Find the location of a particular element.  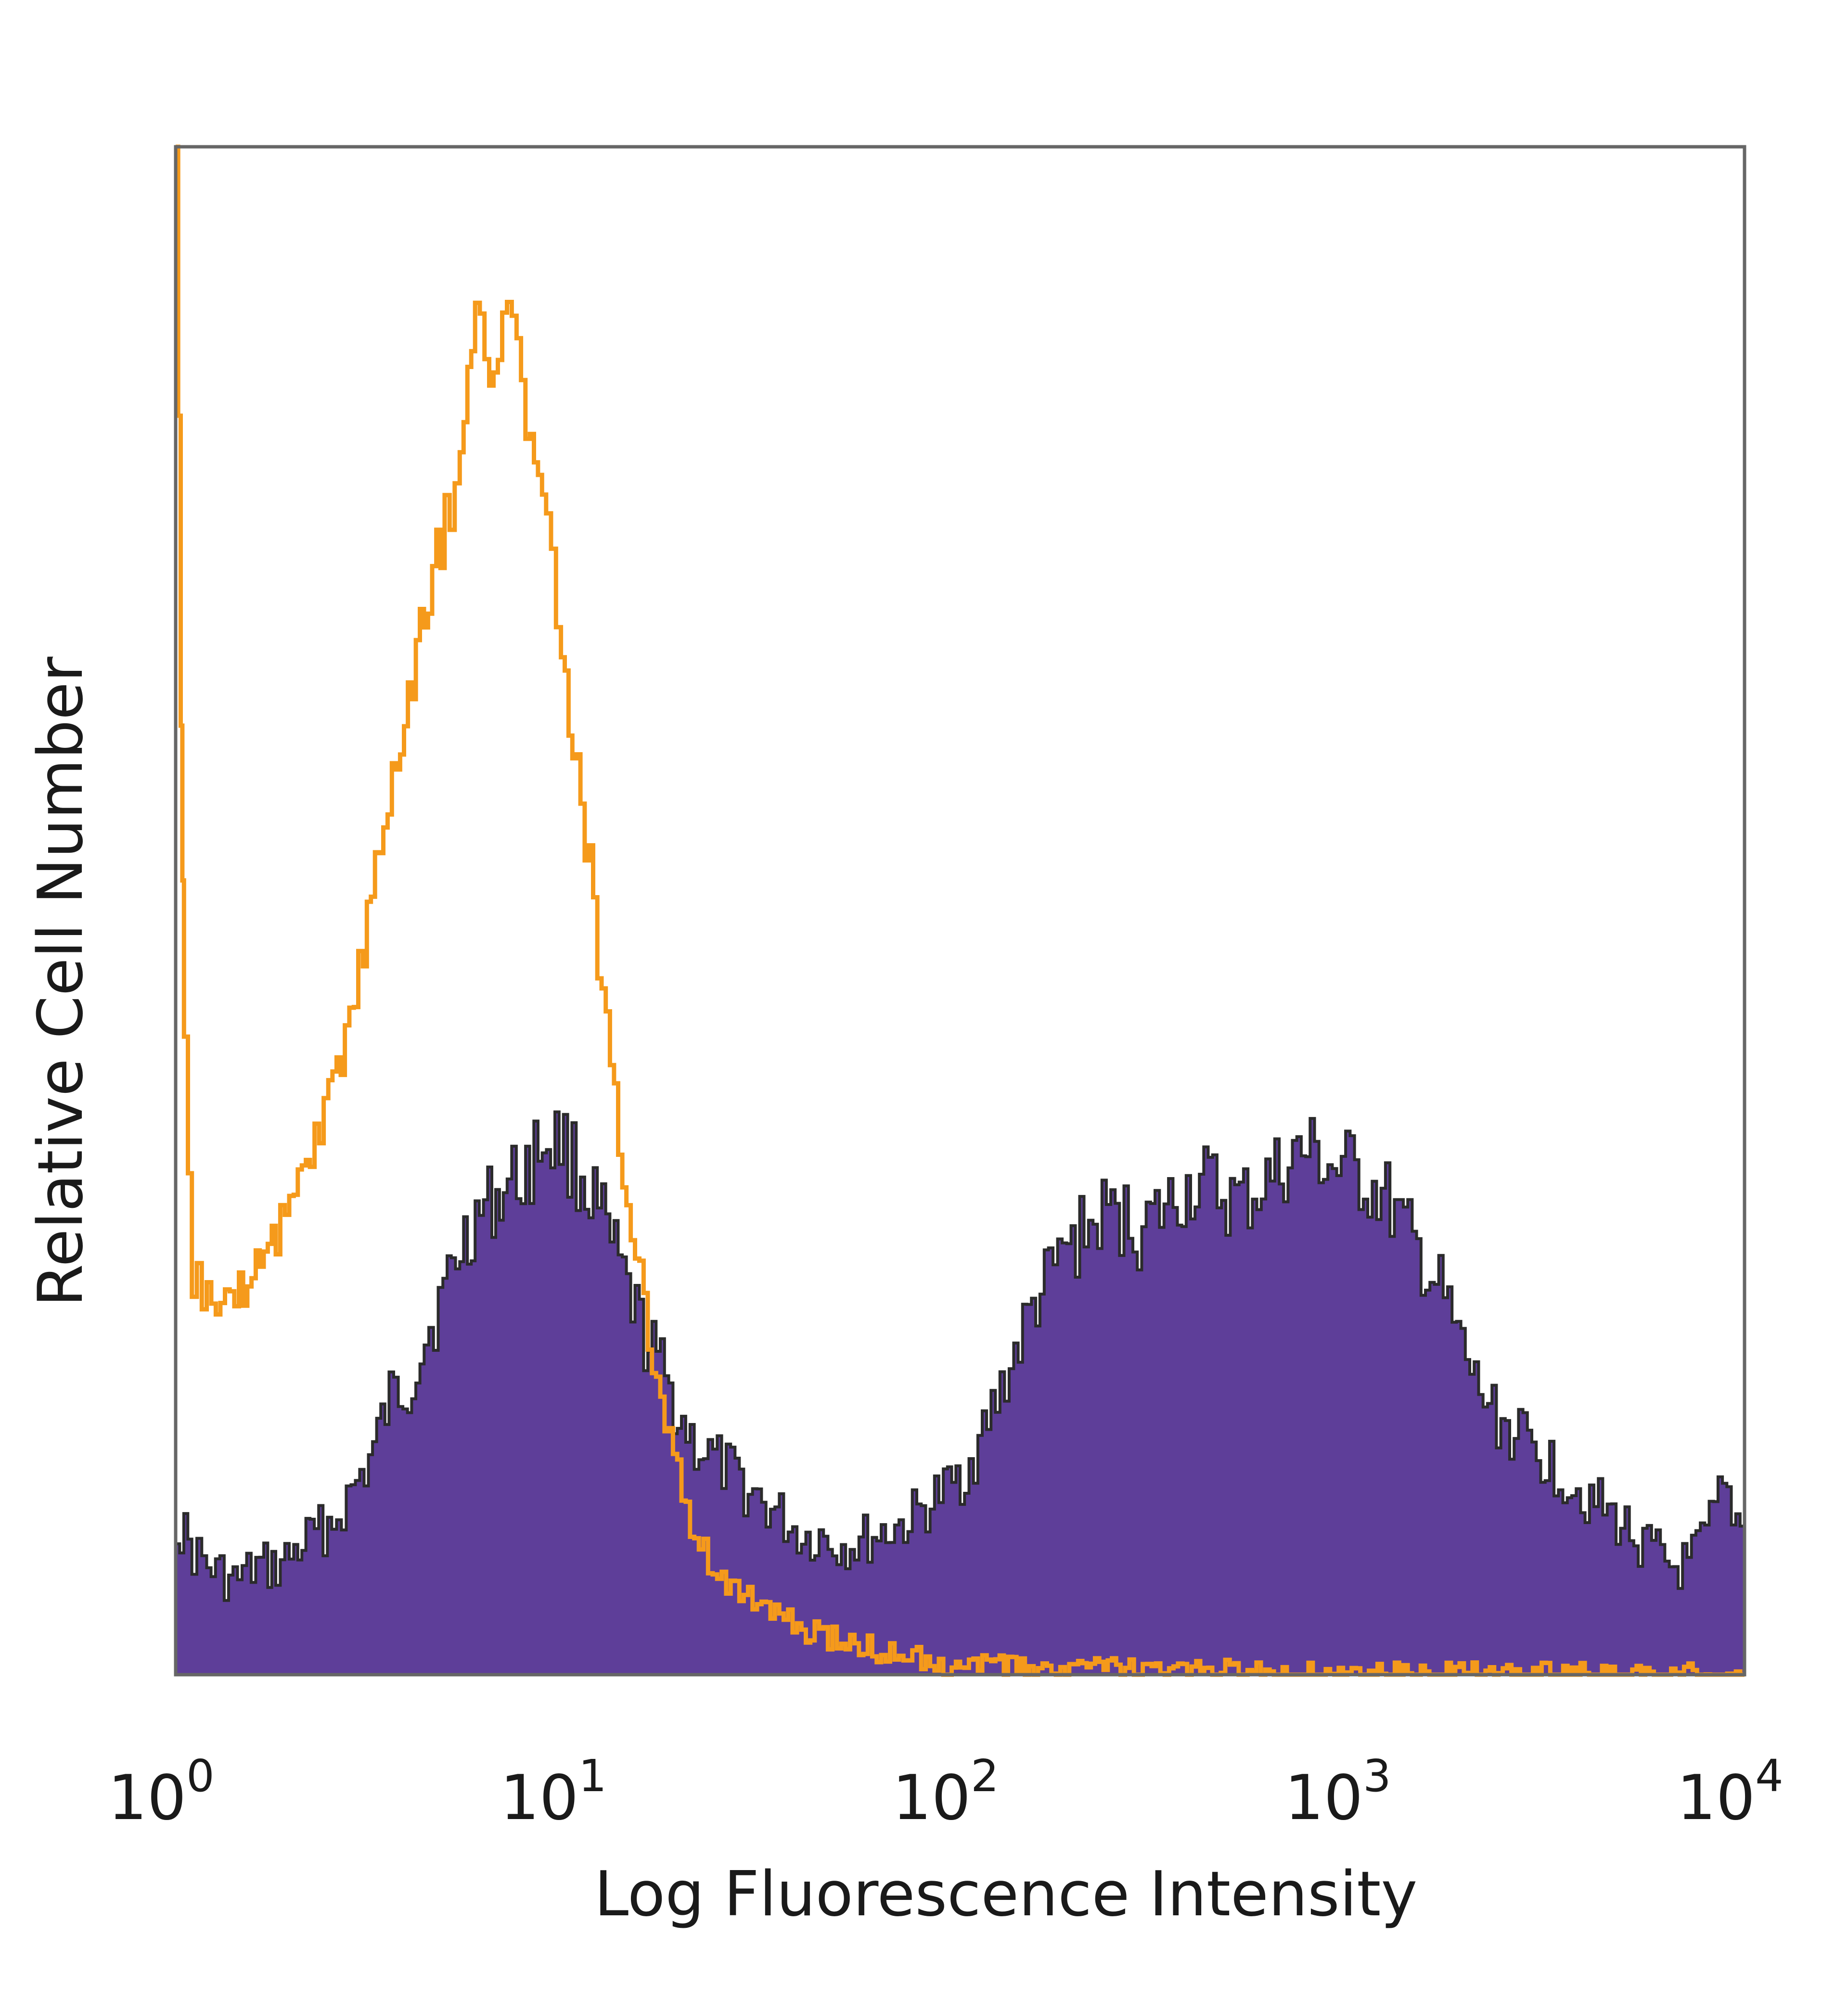

x-tick-labels: 10⁰ 10¹ 10² 10³ 10⁴ is located at coordinates (945, 1792).